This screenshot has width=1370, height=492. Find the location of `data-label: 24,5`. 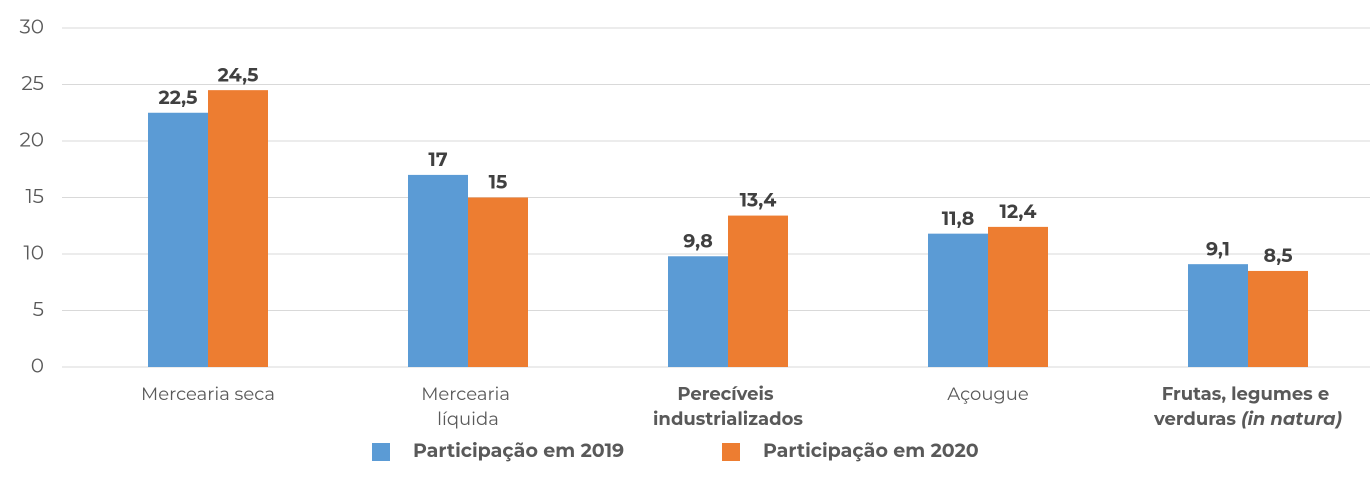

data-label: 24,5 is located at coordinates (238, 74).